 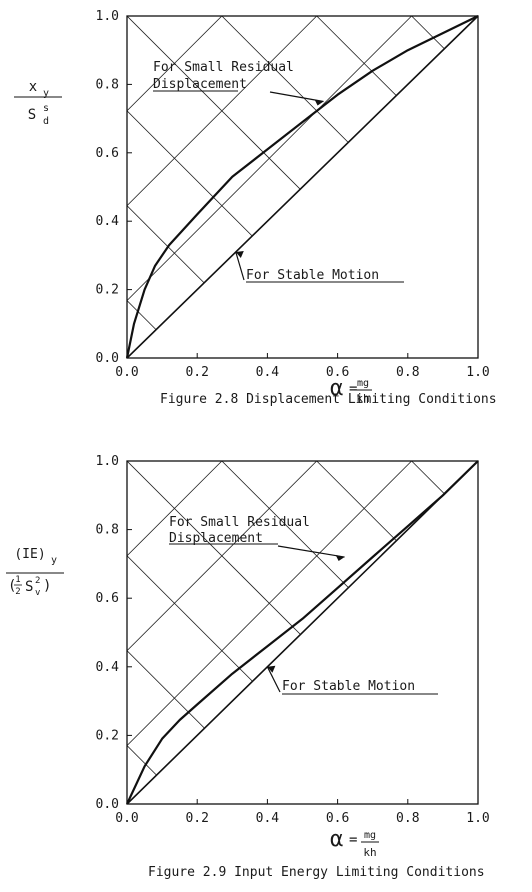 I want to click on ylabel-half-num: 1, so click(x=17, y=580).